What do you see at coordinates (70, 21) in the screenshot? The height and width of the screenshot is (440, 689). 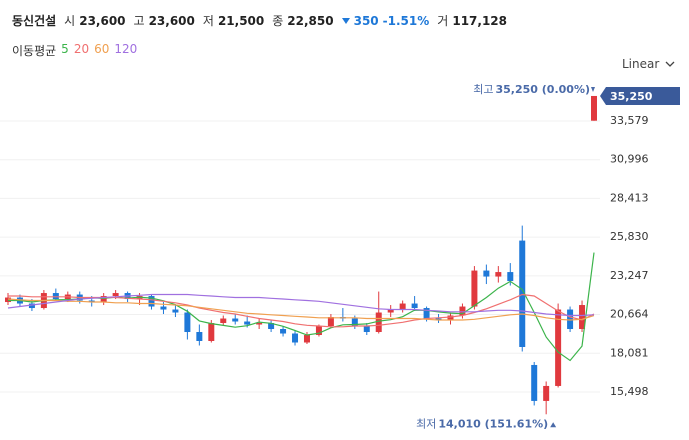 I see `label: 시` at bounding box center [70, 21].